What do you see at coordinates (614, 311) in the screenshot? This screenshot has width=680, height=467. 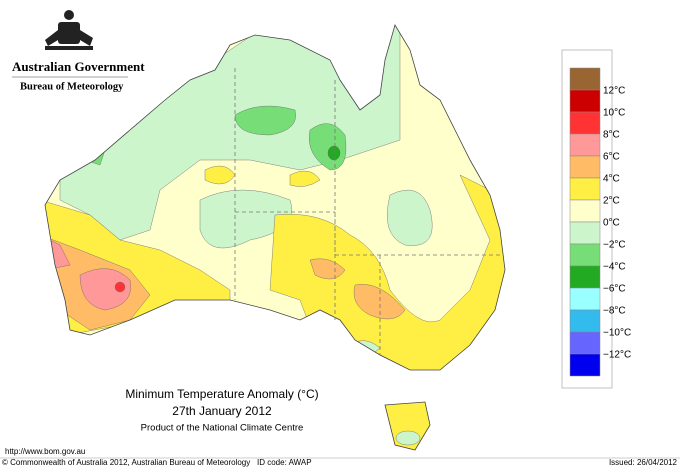 I see `legend-label: −8°C` at bounding box center [614, 311].